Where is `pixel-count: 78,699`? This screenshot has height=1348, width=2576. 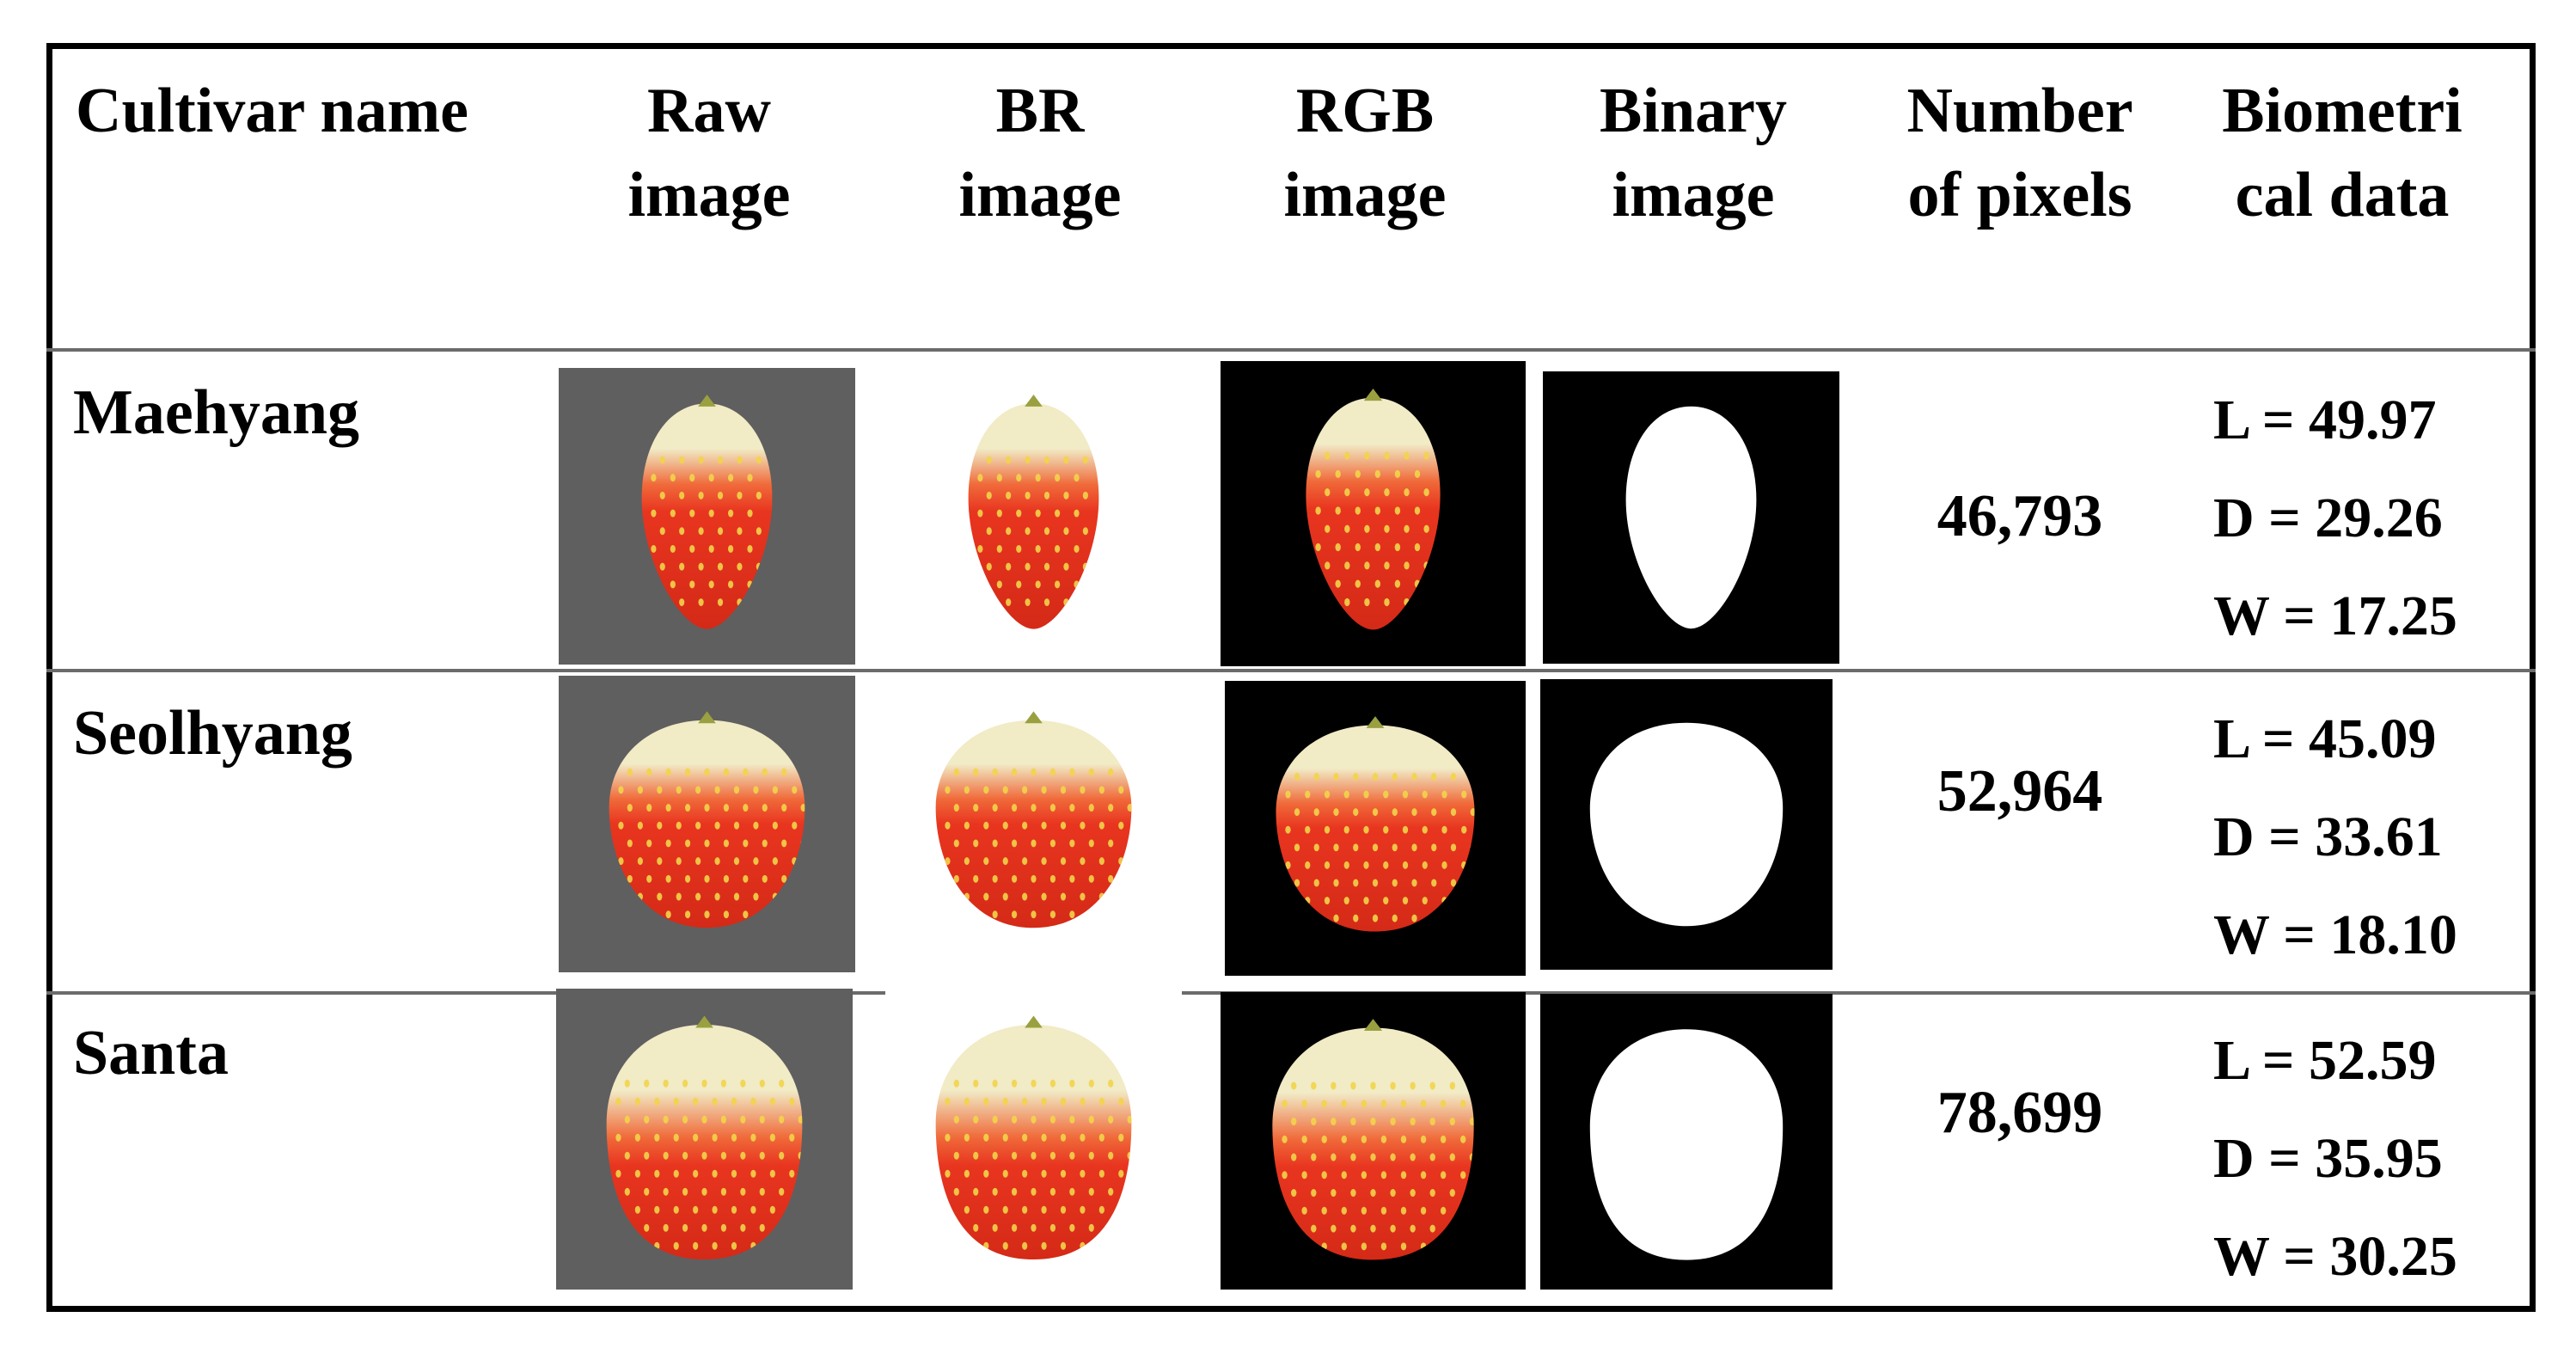 pixel-count: 78,699 is located at coordinates (2020, 1113).